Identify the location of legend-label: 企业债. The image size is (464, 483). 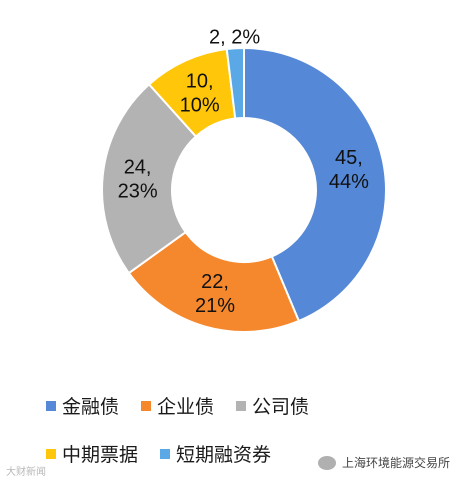
(186, 407).